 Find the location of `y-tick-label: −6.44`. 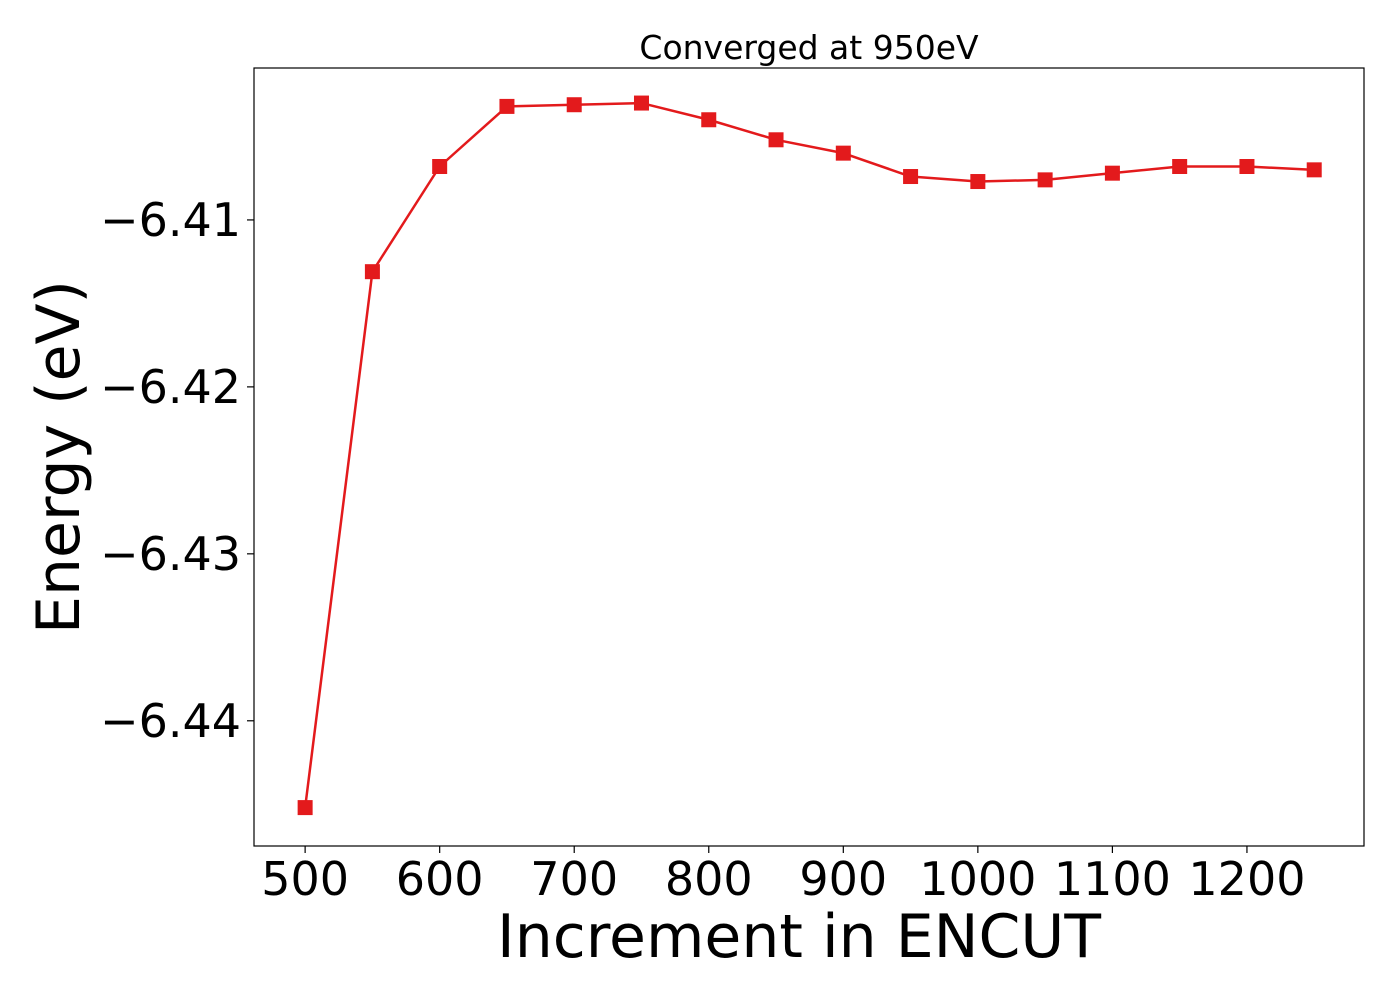

y-tick-label: −6.44 is located at coordinates (170, 721).